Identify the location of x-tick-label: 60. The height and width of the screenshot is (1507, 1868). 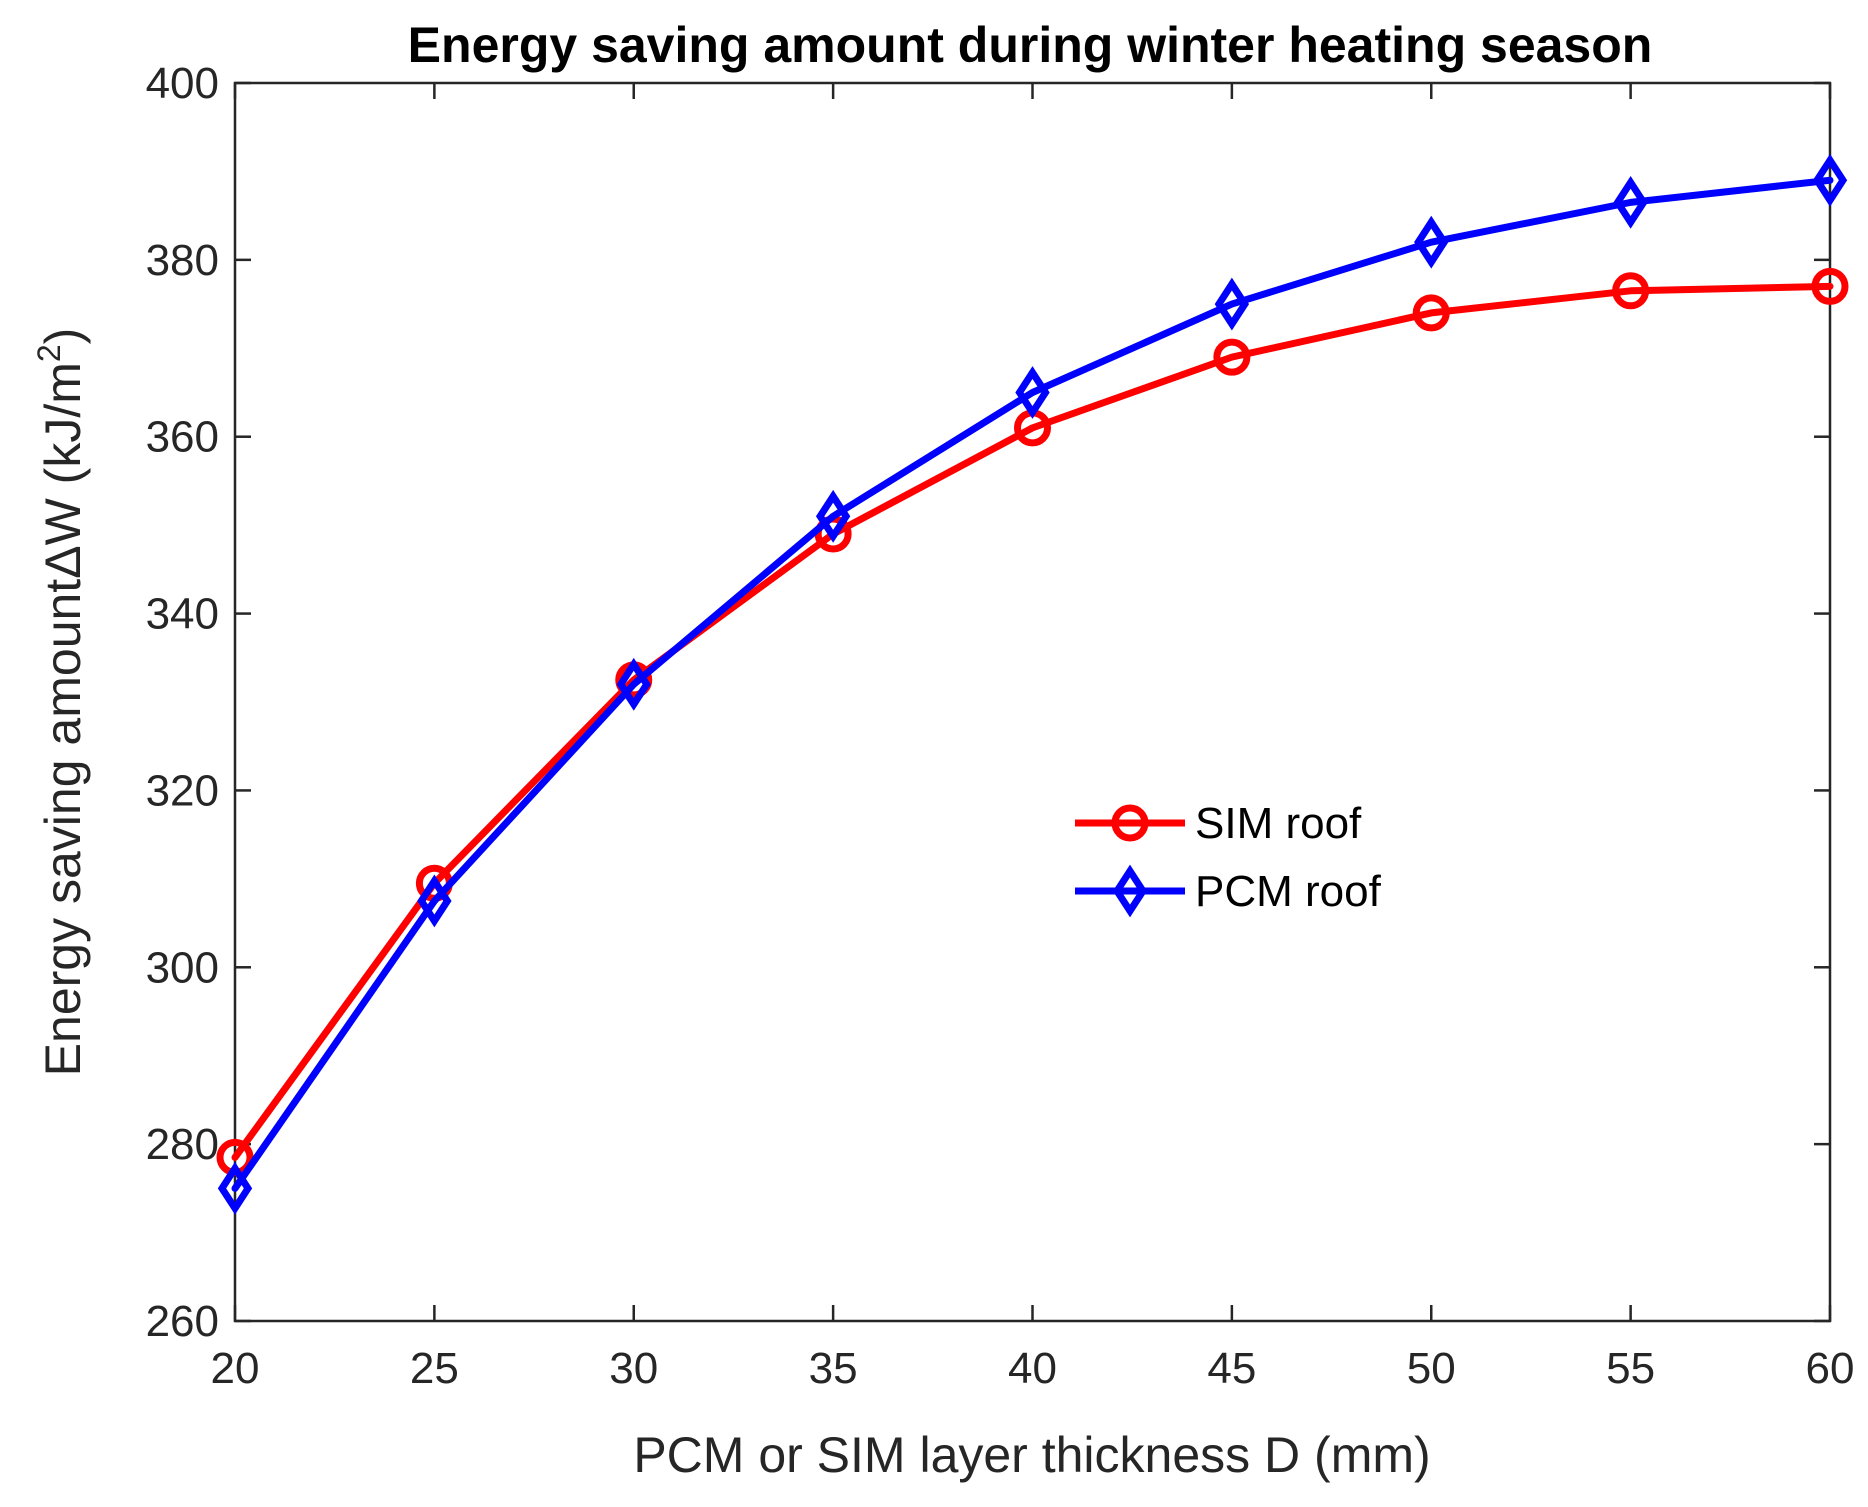
(1830, 1368).